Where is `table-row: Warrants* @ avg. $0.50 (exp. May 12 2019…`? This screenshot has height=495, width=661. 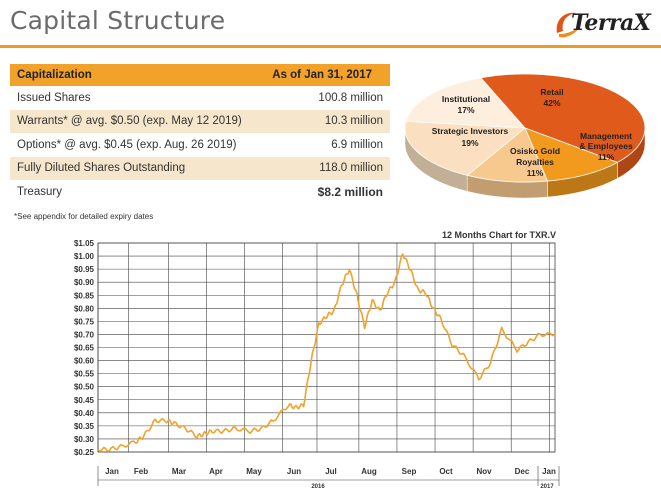
table-row: Warrants* @ avg. $0.50 (exp. May 12 2019… is located at coordinates (200, 121).